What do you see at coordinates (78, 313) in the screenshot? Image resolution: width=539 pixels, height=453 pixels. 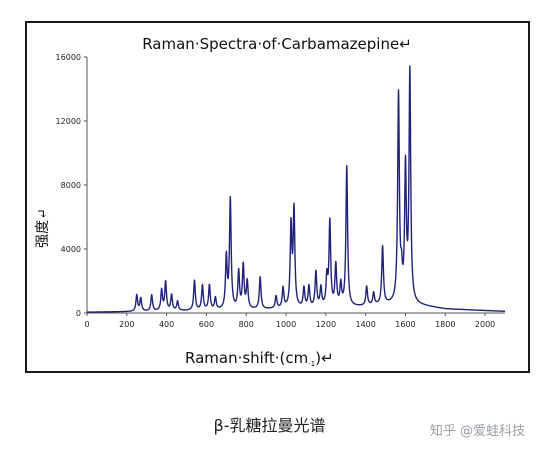 I see `y-tick-label: 0` at bounding box center [78, 313].